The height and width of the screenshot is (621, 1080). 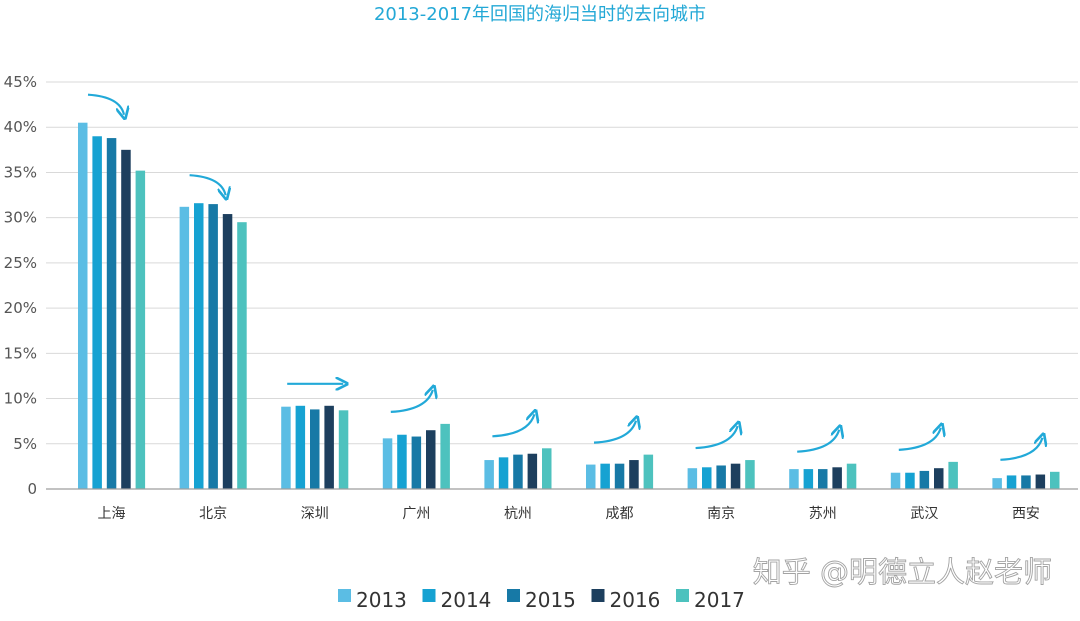 I want to click on x-tick-label: 武汉, so click(x=924, y=514).